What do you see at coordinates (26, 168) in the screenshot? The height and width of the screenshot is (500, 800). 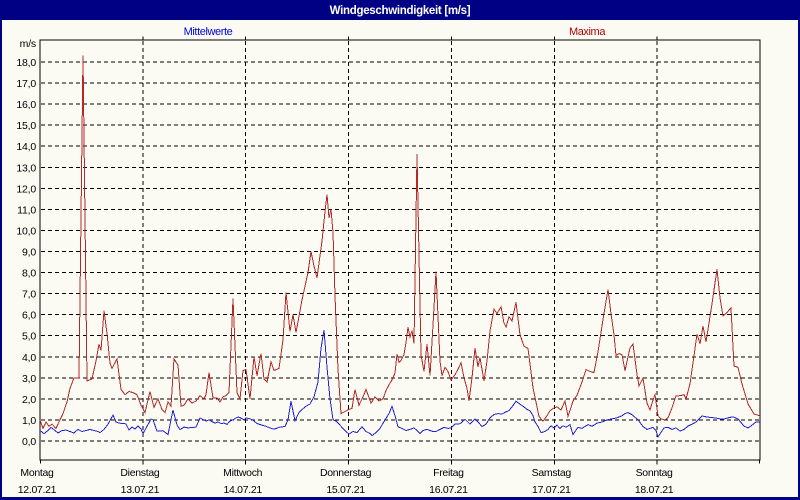 I see `svg-text: 13,0` at bounding box center [26, 168].